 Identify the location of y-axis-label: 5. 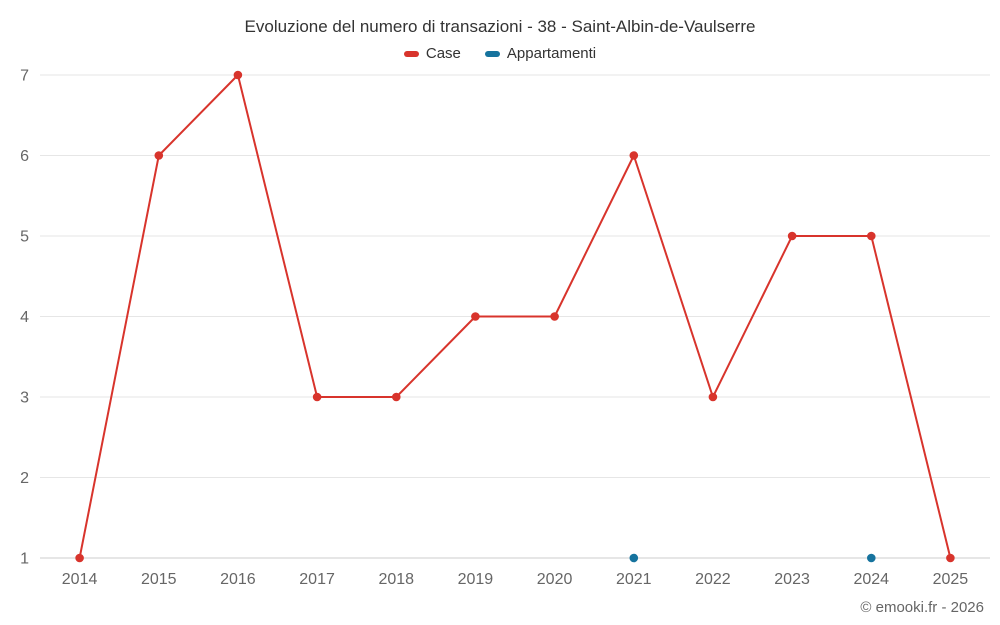
(24, 237).